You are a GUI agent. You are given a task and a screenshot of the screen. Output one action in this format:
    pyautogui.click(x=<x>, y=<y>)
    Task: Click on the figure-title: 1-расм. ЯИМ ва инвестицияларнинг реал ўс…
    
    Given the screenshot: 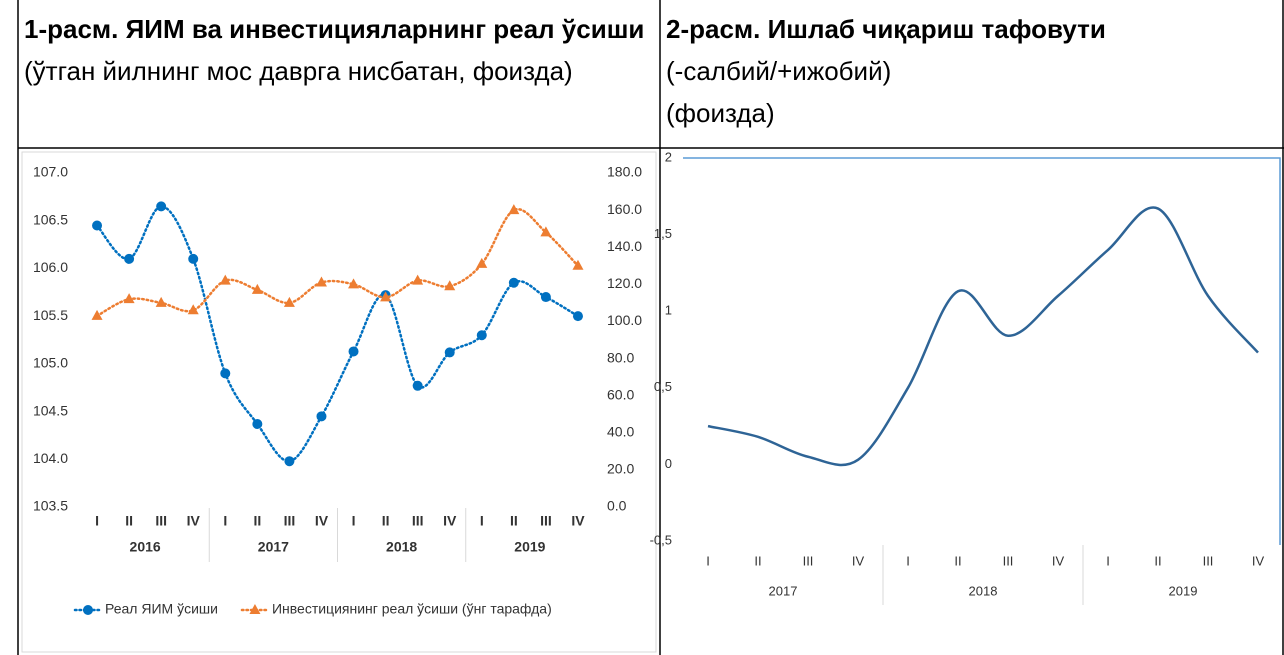 What is the action you would take?
    pyautogui.click(x=334, y=29)
    